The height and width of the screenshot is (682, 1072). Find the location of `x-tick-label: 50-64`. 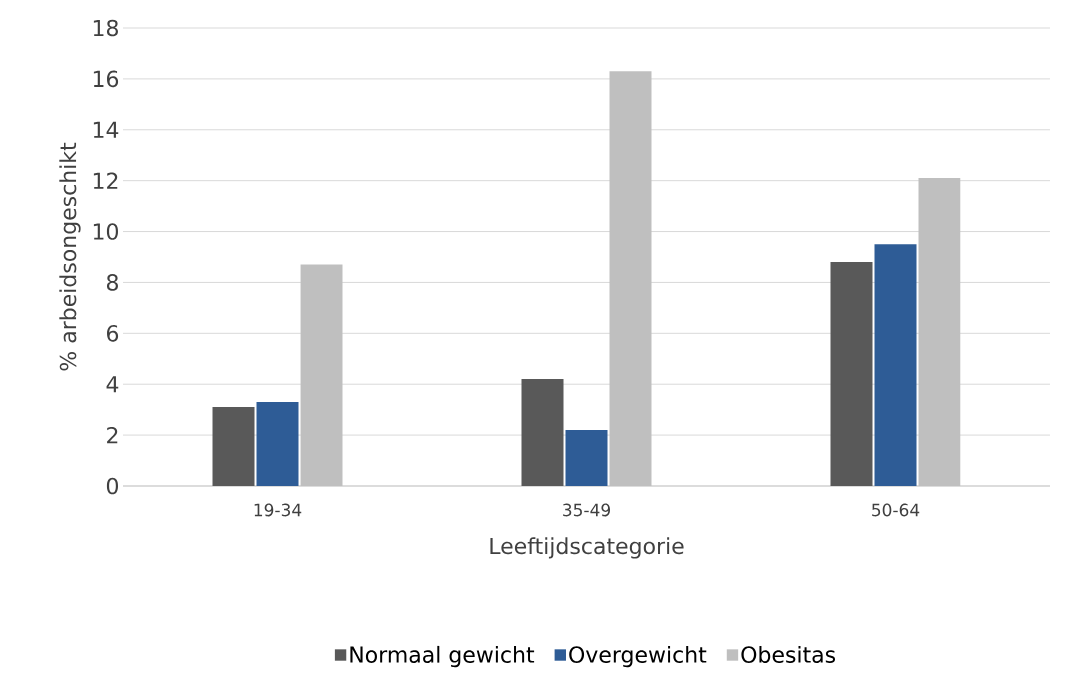

x-tick-label: 50-64 is located at coordinates (896, 510).